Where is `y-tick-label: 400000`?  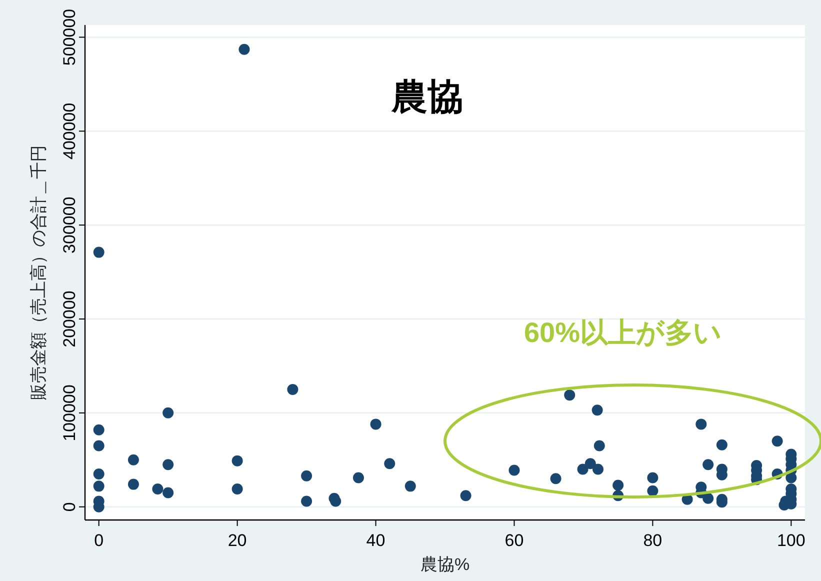 y-tick-label: 400000 is located at coordinates (69, 131).